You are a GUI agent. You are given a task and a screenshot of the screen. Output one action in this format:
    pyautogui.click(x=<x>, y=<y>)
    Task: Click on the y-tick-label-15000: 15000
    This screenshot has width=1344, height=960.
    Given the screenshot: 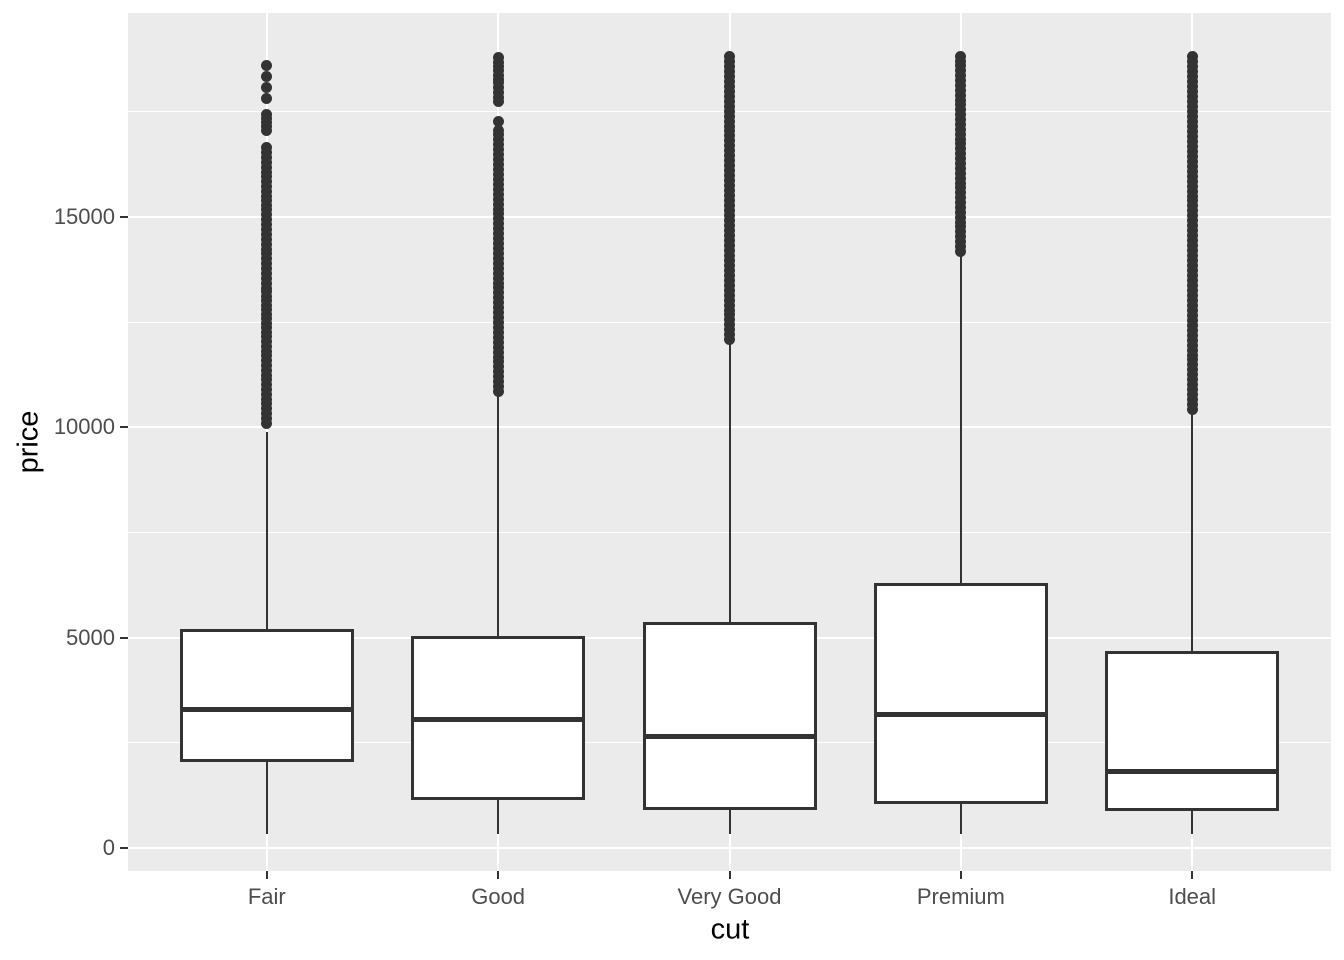 What is the action you would take?
    pyautogui.click(x=84, y=216)
    